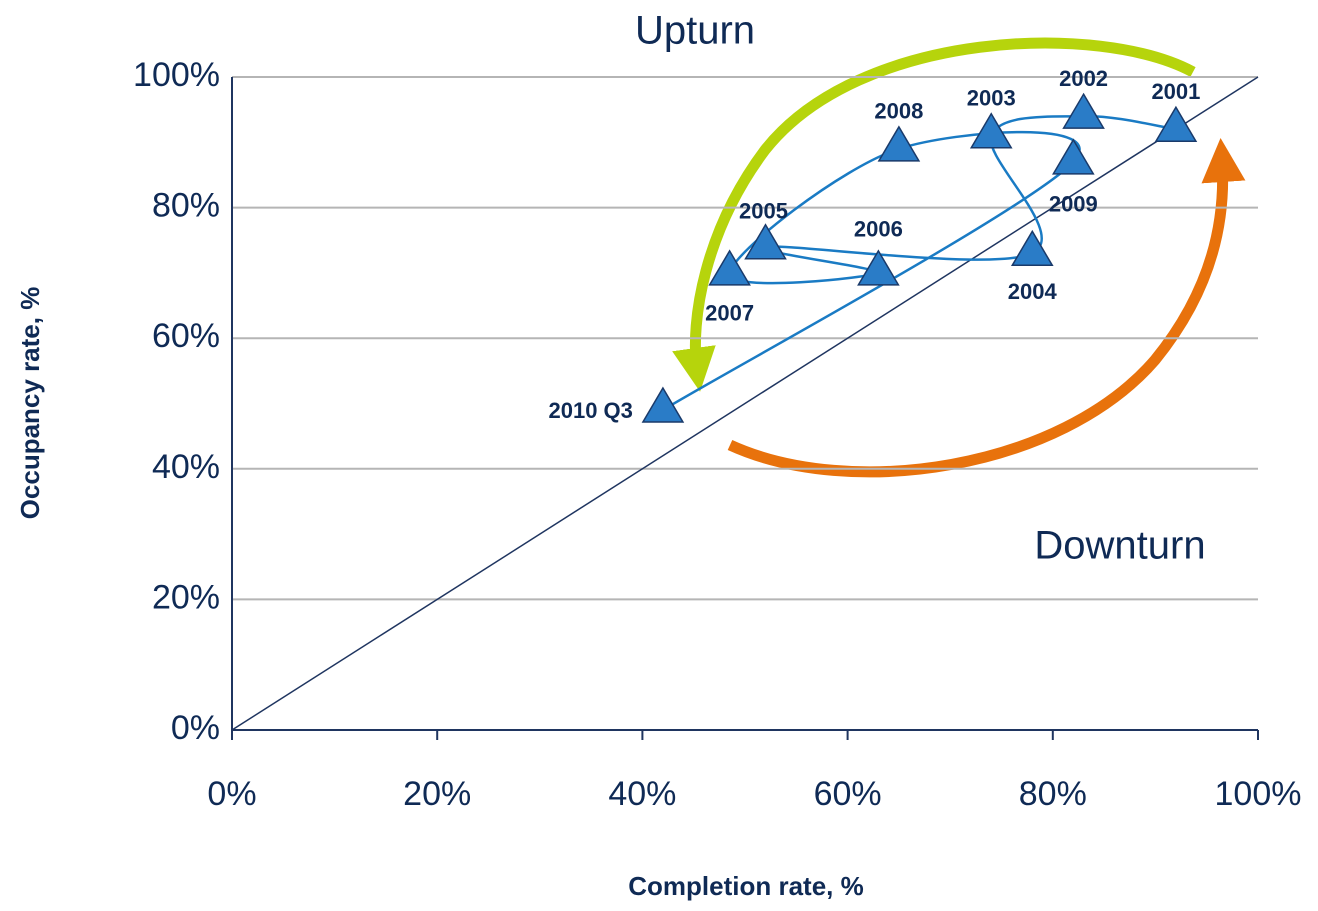 This screenshot has width=1318, height=911. I want to click on annotation: Downturn, so click(1119, 546).